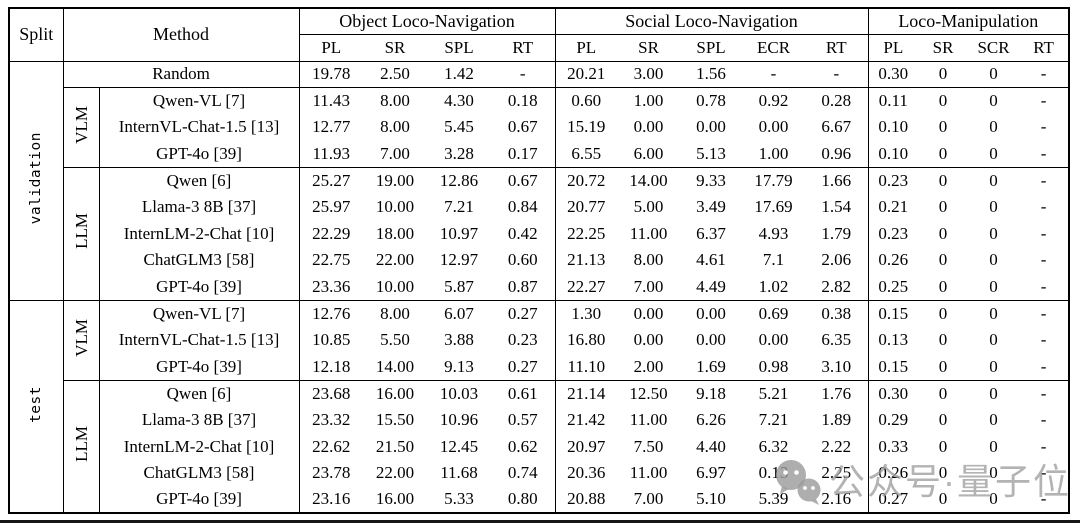 The image size is (1080, 528). Describe the element at coordinates (836, 420) in the screenshot. I see `value-cell: 1.89` at that location.